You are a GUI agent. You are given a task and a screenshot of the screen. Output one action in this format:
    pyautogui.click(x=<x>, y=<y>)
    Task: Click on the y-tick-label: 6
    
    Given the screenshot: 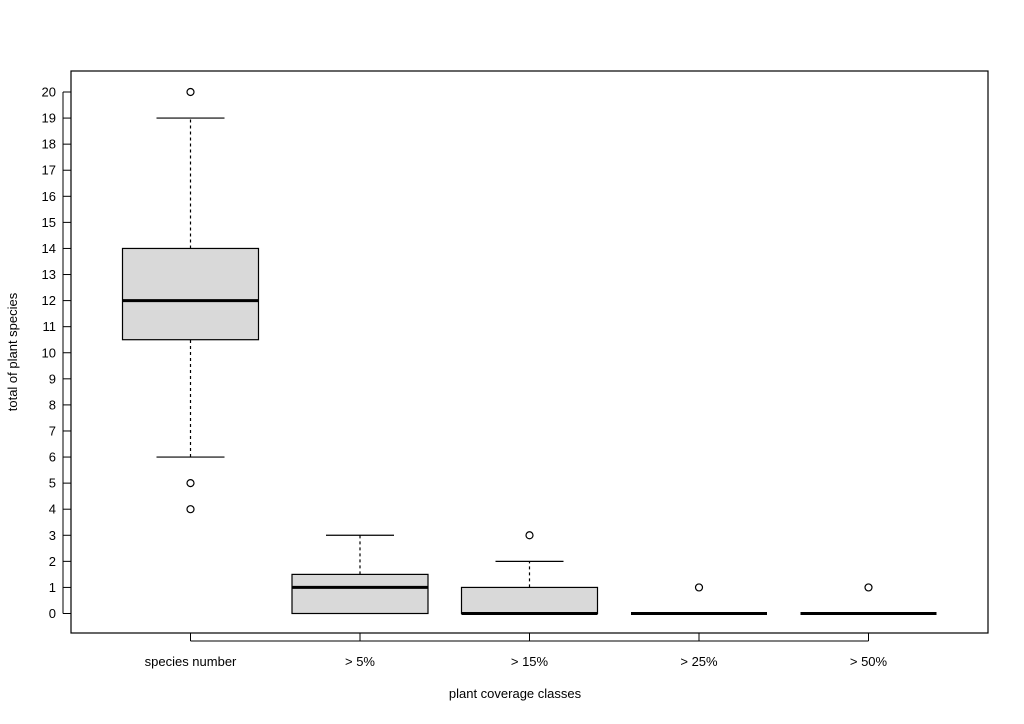 What is the action you would take?
    pyautogui.click(x=52, y=457)
    